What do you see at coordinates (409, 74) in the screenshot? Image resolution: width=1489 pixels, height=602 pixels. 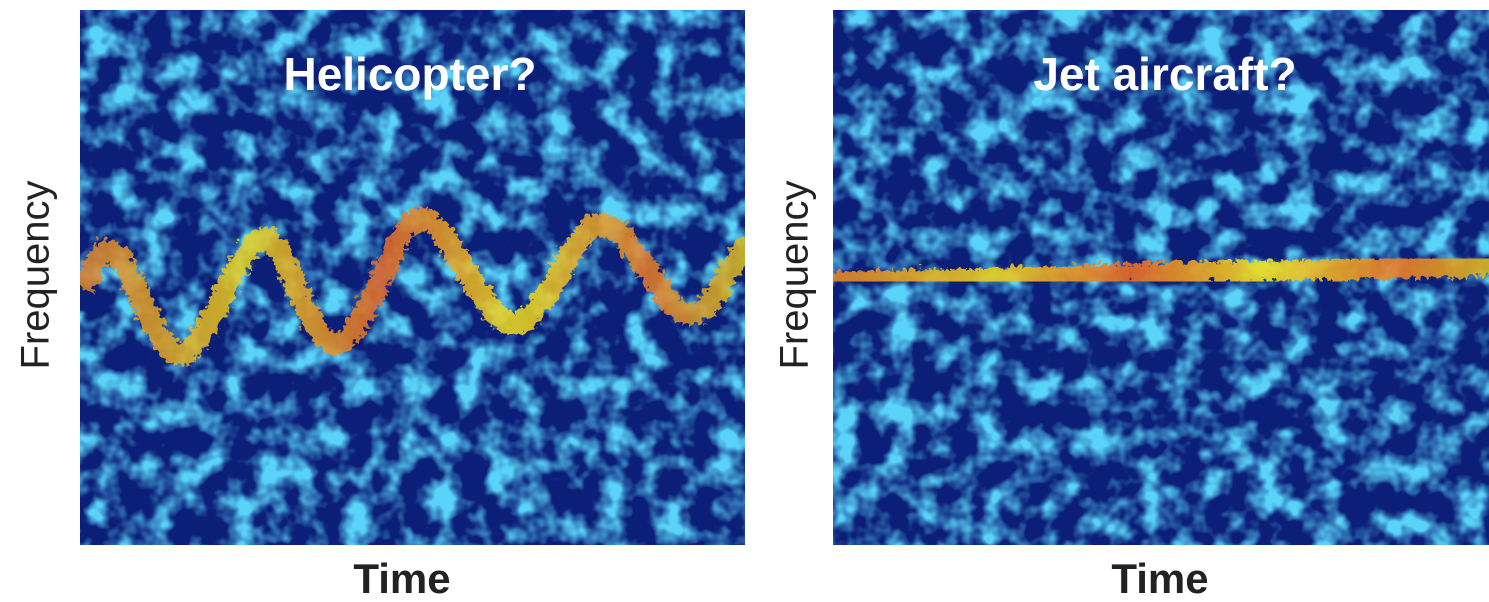 I see `panel-title: Helicopter?` at bounding box center [409, 74].